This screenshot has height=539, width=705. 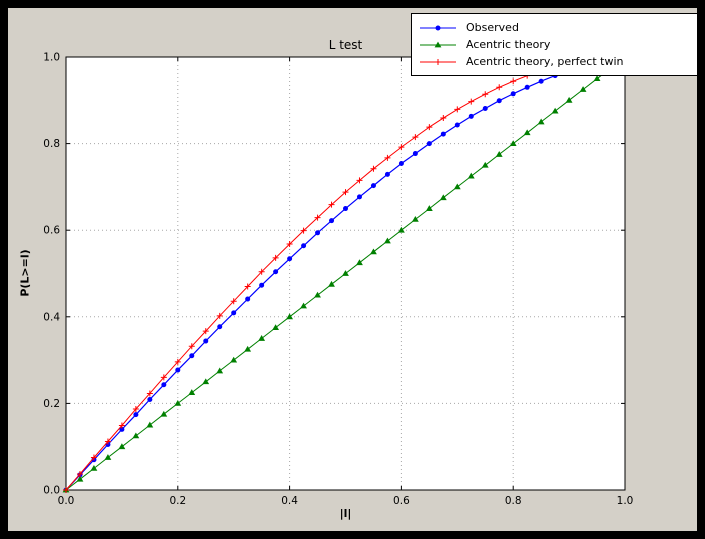 I want to click on x-axis-label: |l|, so click(x=345, y=513).